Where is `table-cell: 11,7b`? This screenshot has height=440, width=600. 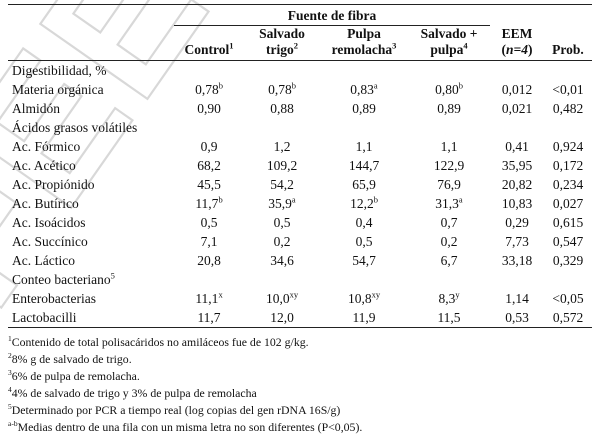 table-cell: 11,7b is located at coordinates (209, 202).